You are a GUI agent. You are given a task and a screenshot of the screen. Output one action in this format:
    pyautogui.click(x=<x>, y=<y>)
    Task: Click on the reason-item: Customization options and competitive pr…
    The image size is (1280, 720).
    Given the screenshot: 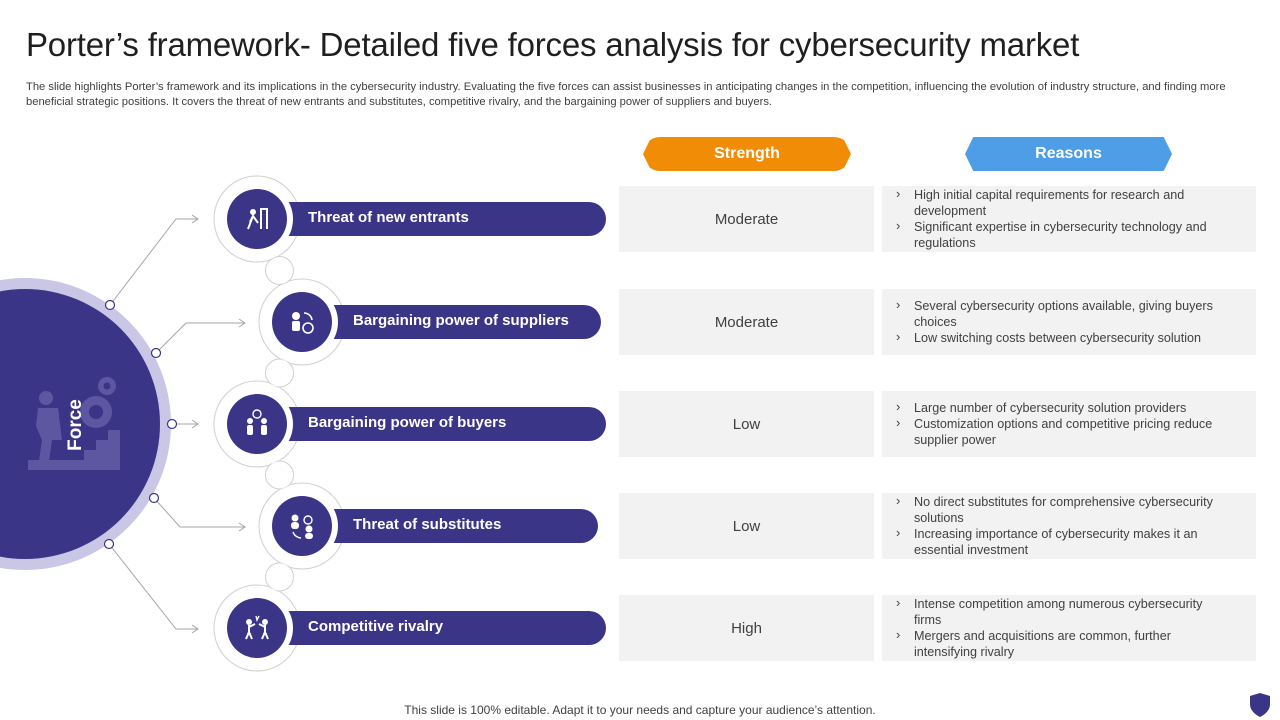 What is the action you would take?
    pyautogui.click(x=1062, y=431)
    